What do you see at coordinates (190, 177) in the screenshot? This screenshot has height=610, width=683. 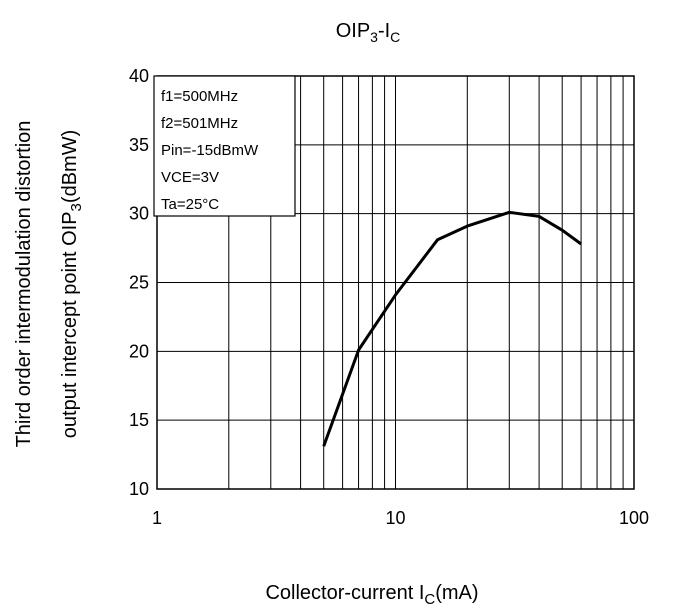 I see `condition-vce: VCE=3V` at bounding box center [190, 177].